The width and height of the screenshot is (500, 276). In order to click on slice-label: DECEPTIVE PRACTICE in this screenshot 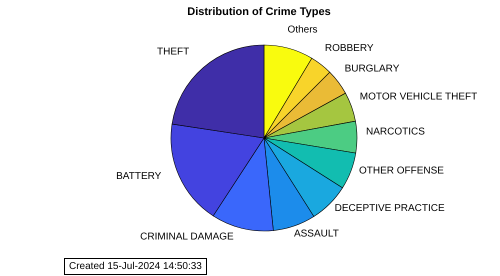, I will do `click(390, 208)`.